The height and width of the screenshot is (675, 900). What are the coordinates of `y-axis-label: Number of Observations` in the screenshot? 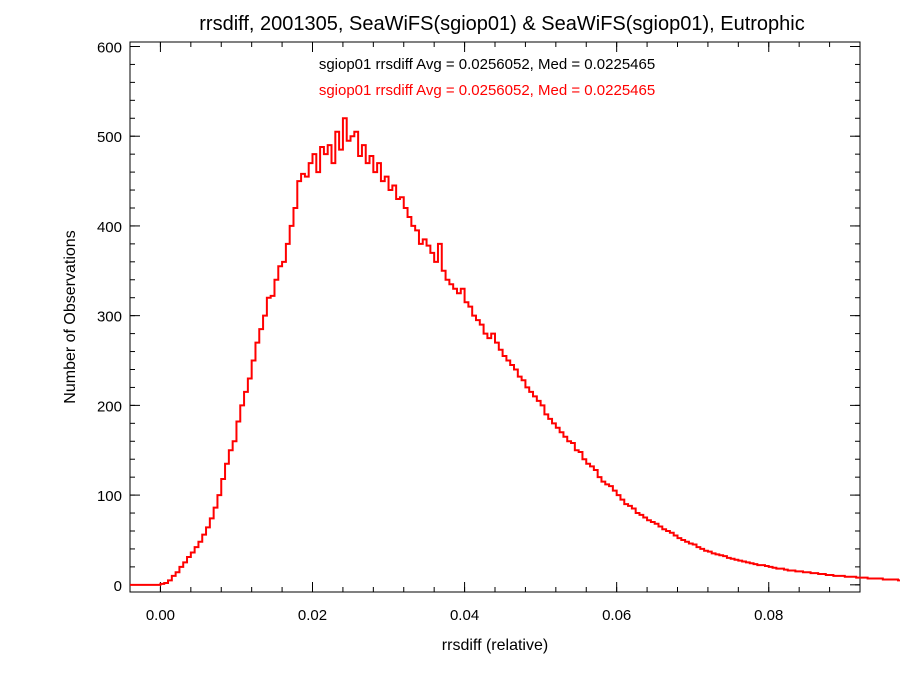 It's located at (70, 316).